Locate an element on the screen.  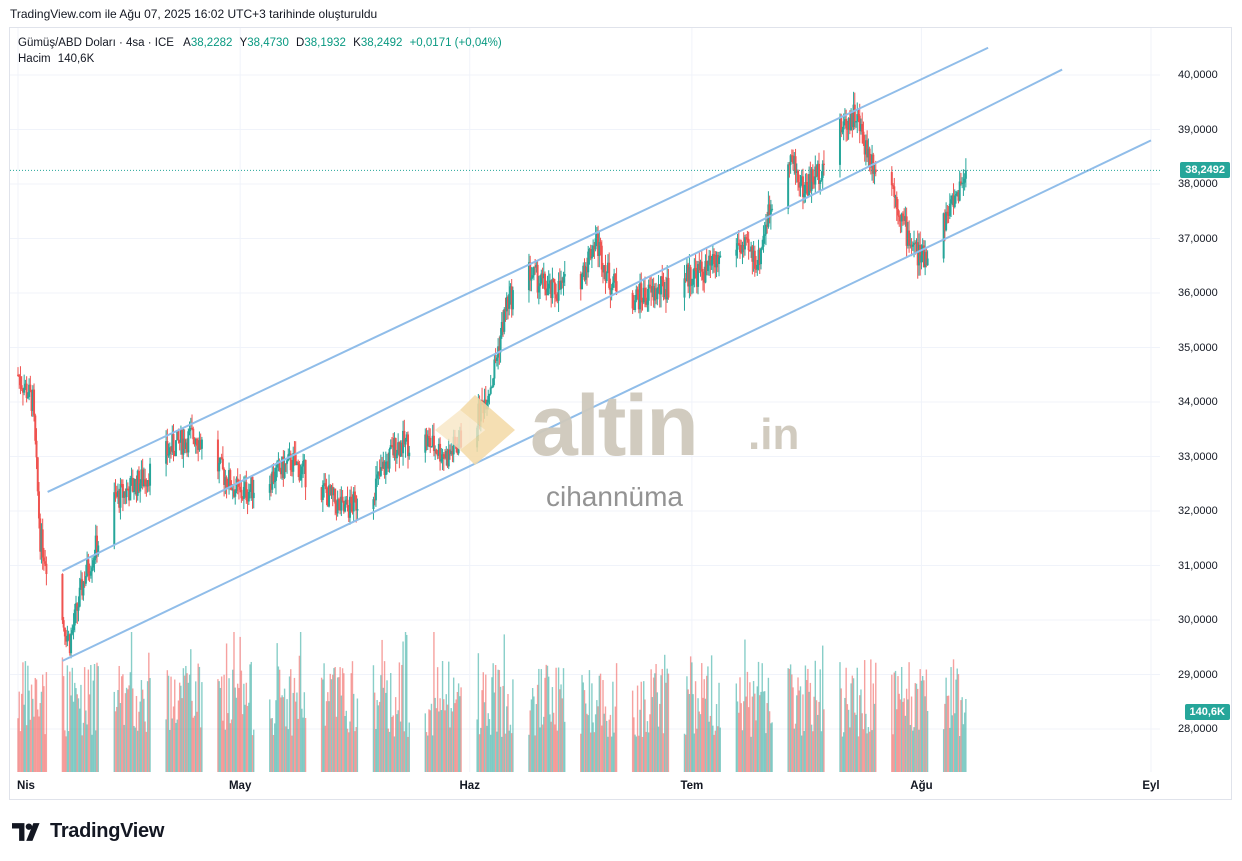
y-tick-label: 28,0000 is located at coordinates (1198, 729).